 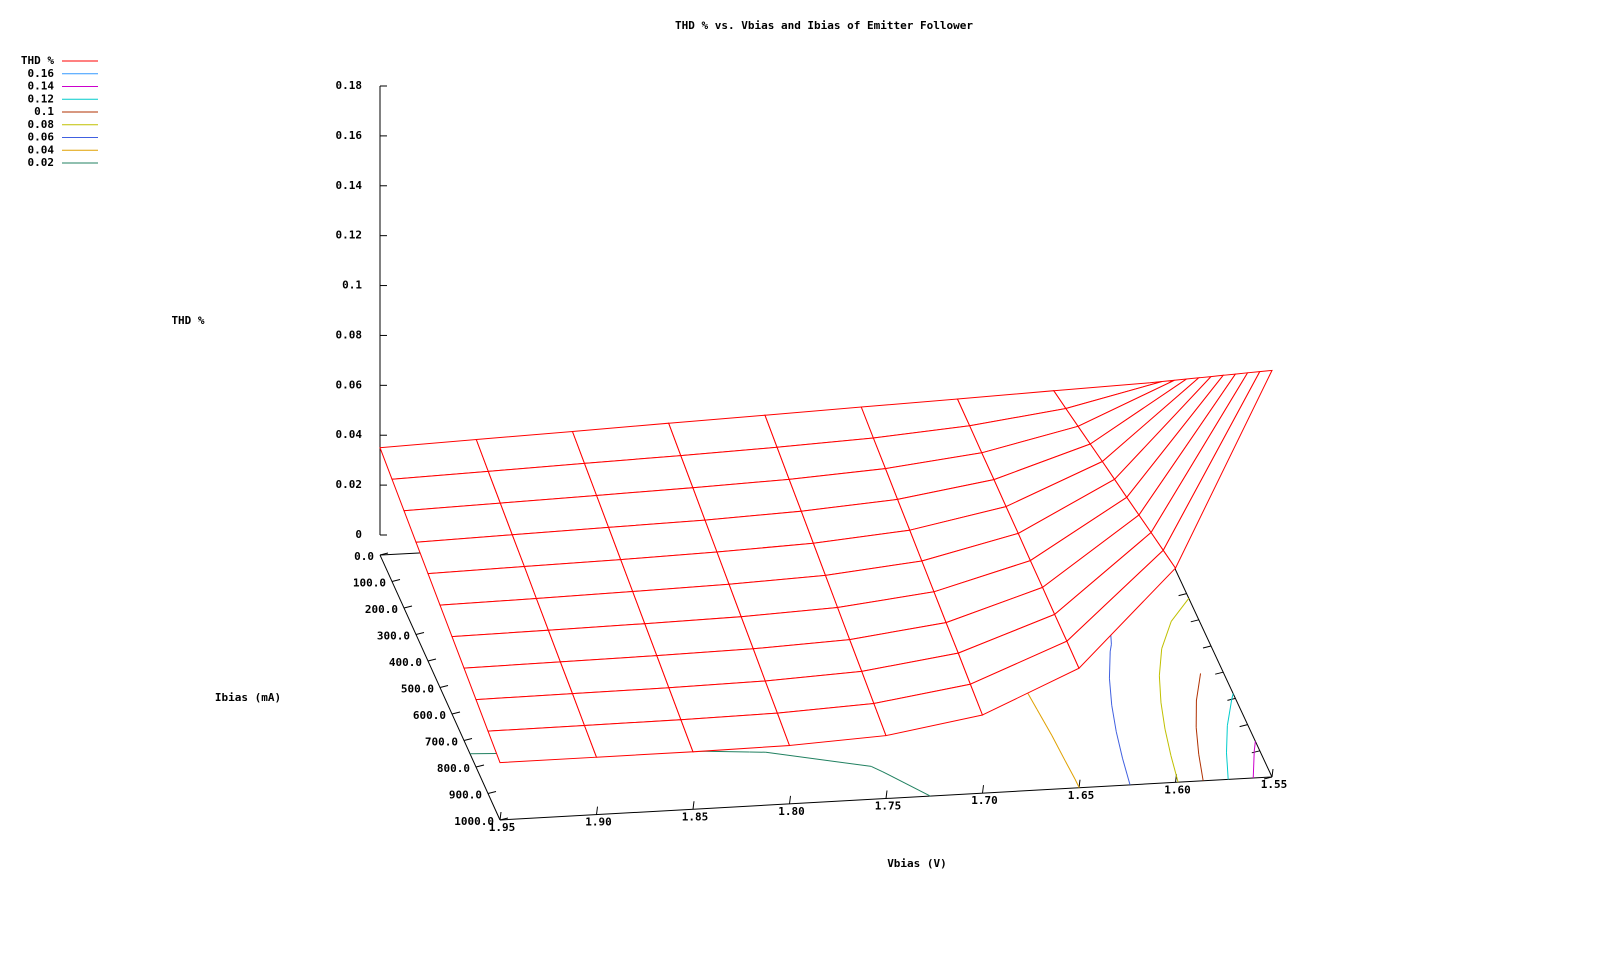 I want to click on x-tick-label: 1.75, so click(x=888, y=806).